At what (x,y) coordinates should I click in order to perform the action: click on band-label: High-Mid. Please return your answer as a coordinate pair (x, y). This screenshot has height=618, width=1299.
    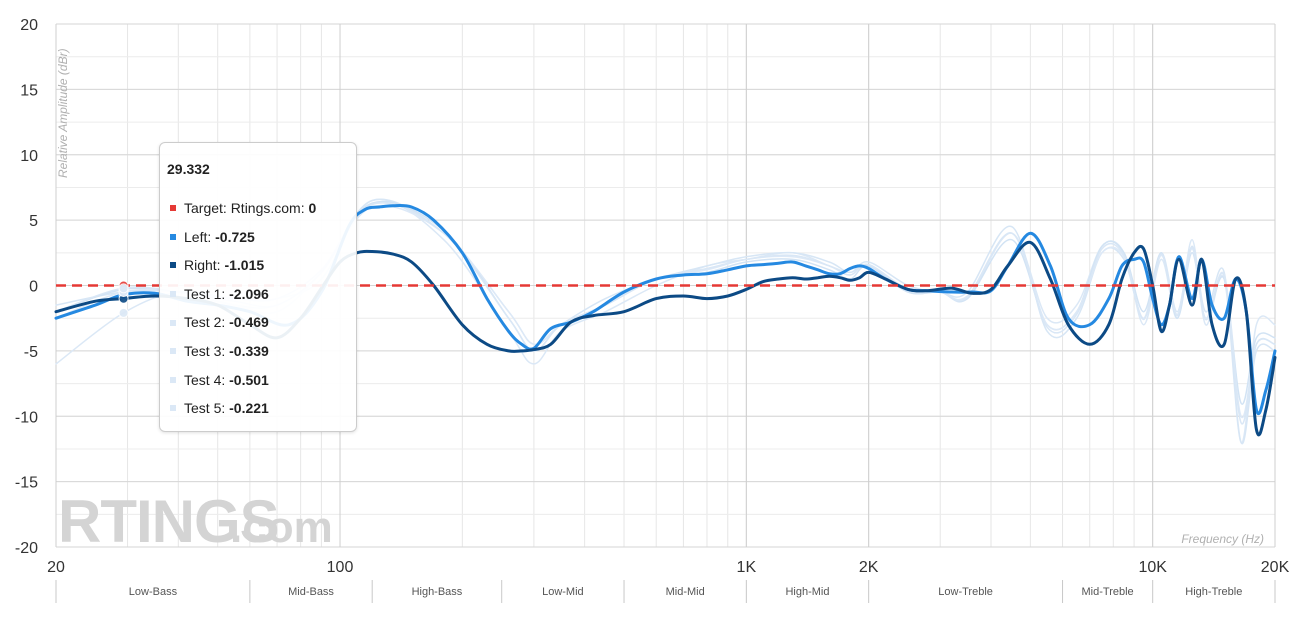
    Looking at the image, I should click on (807, 592).